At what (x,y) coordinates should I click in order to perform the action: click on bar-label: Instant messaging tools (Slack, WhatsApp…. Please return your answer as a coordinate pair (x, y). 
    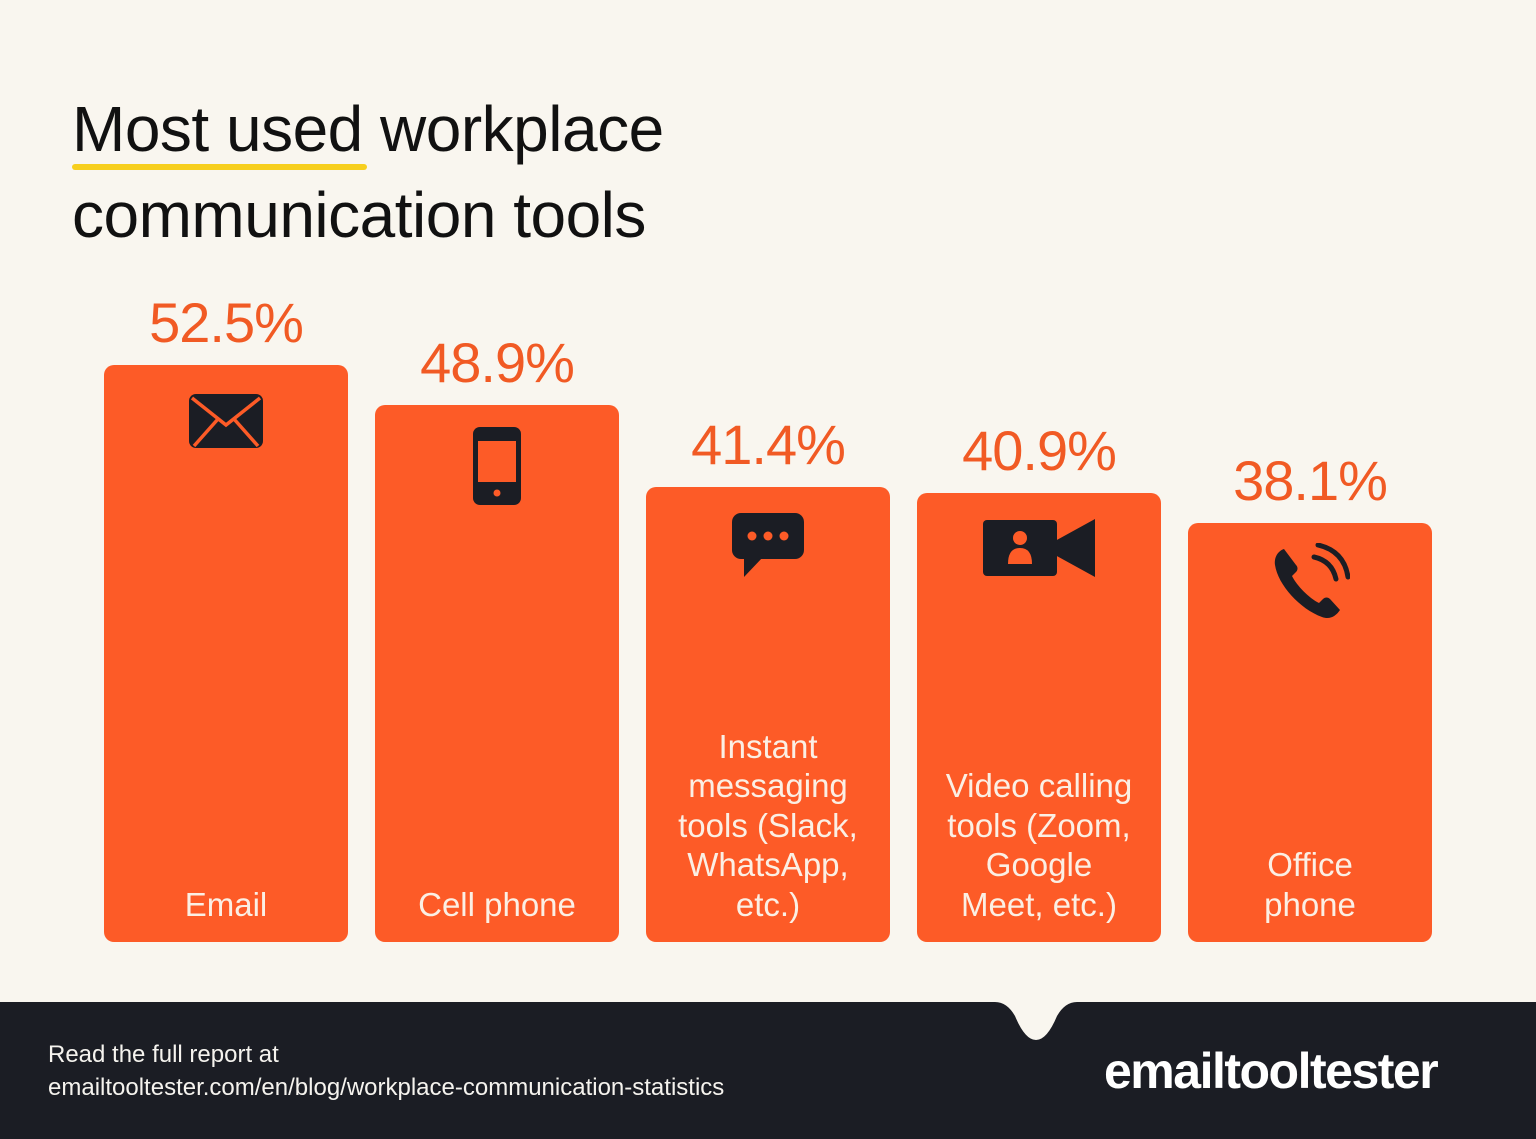
    Looking at the image, I should click on (768, 825).